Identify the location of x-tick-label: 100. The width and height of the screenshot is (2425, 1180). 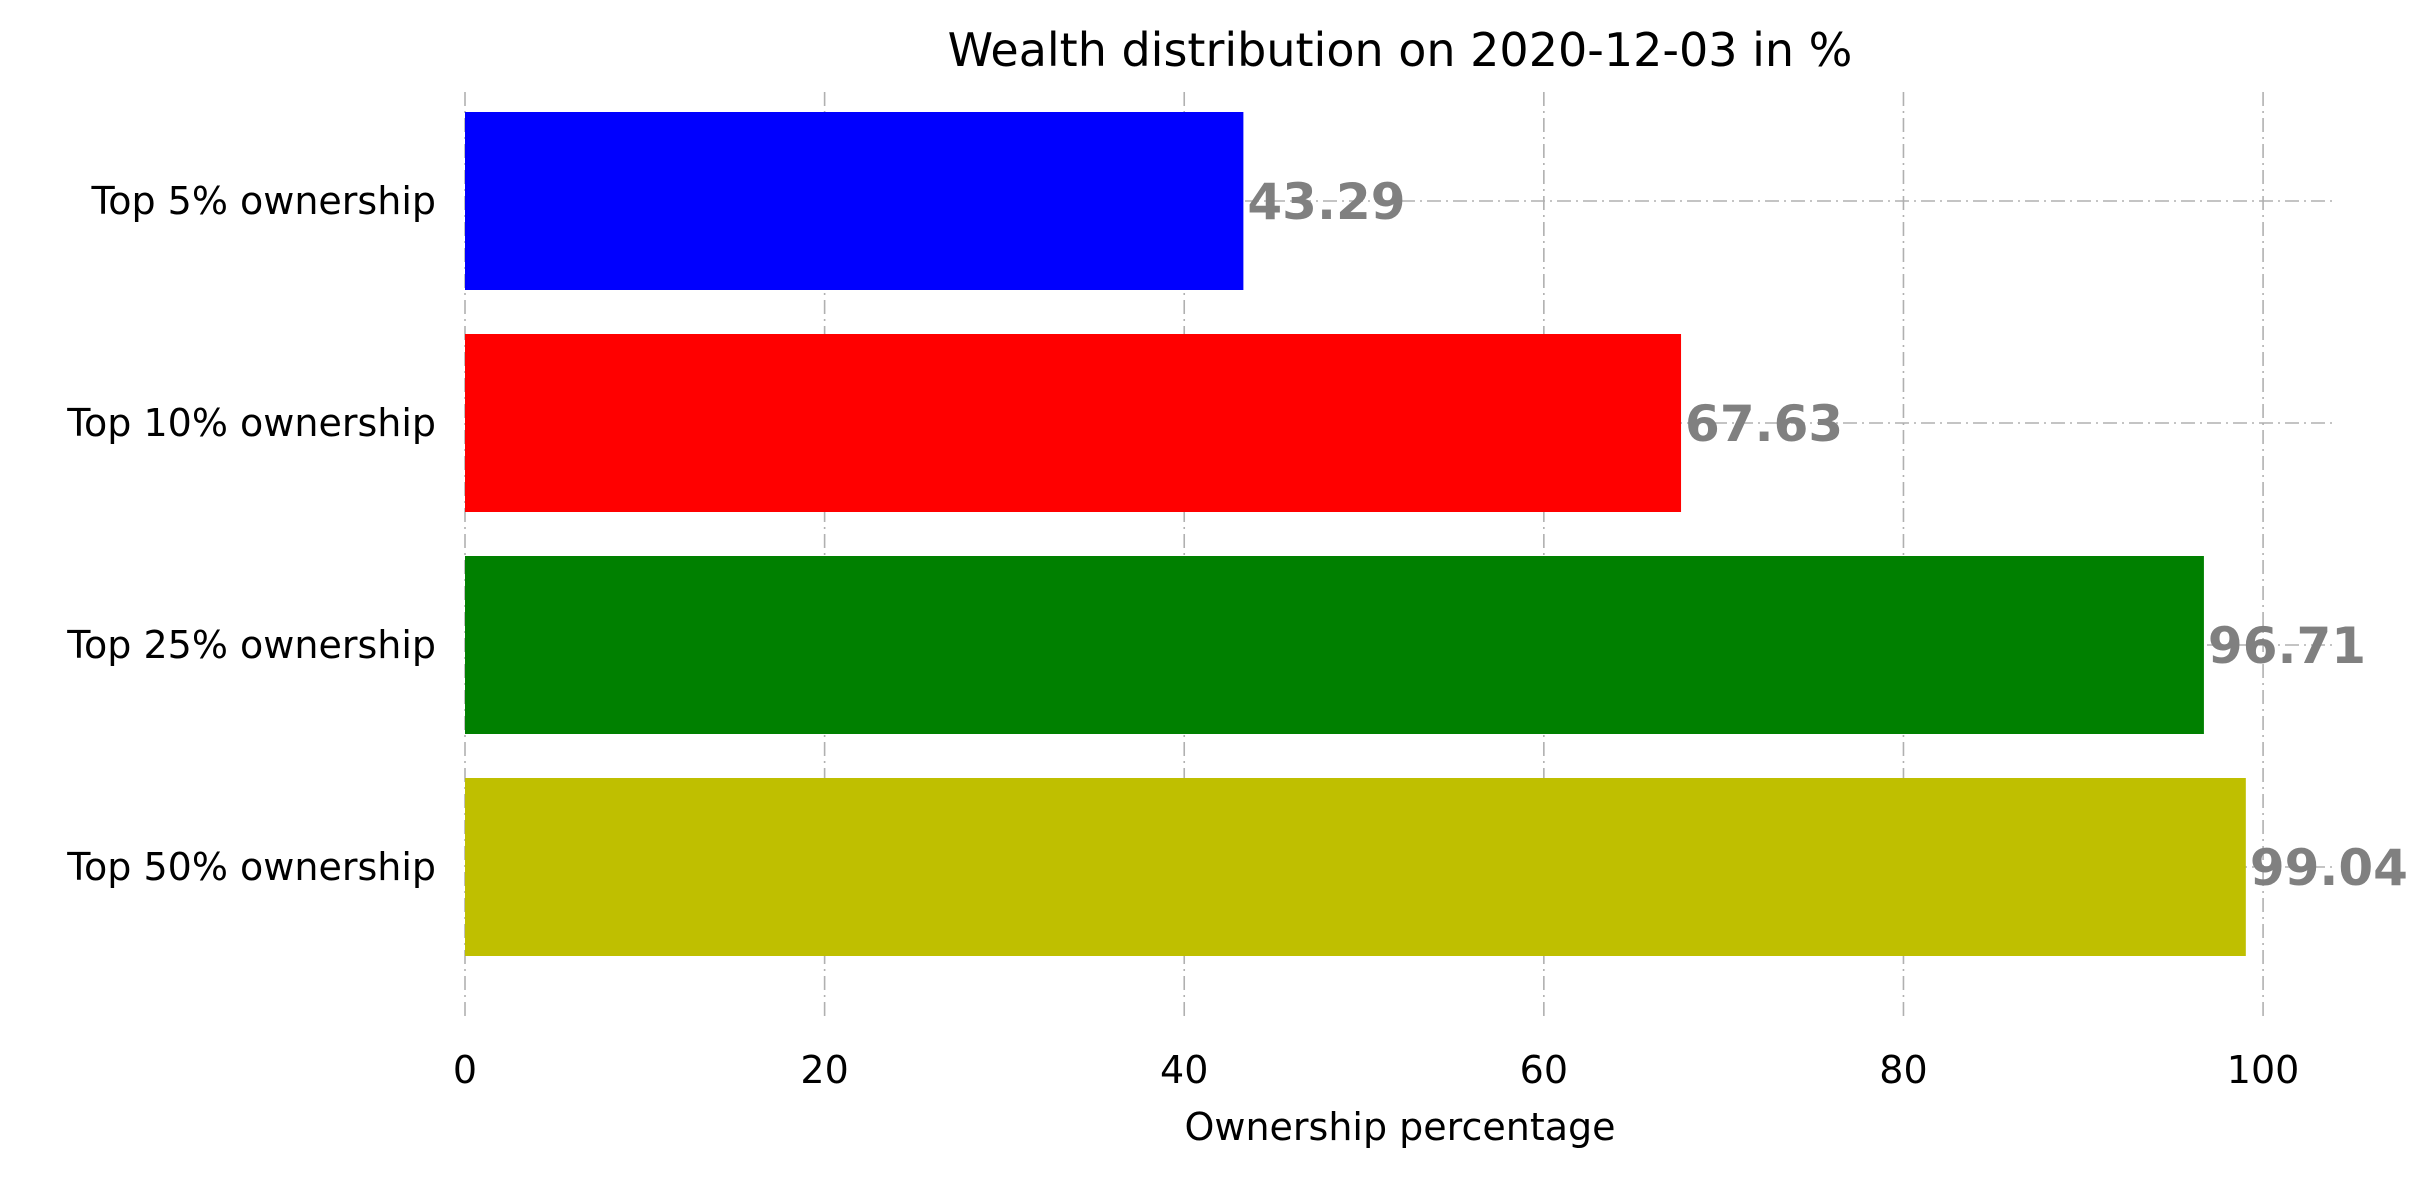
(2263, 1070).